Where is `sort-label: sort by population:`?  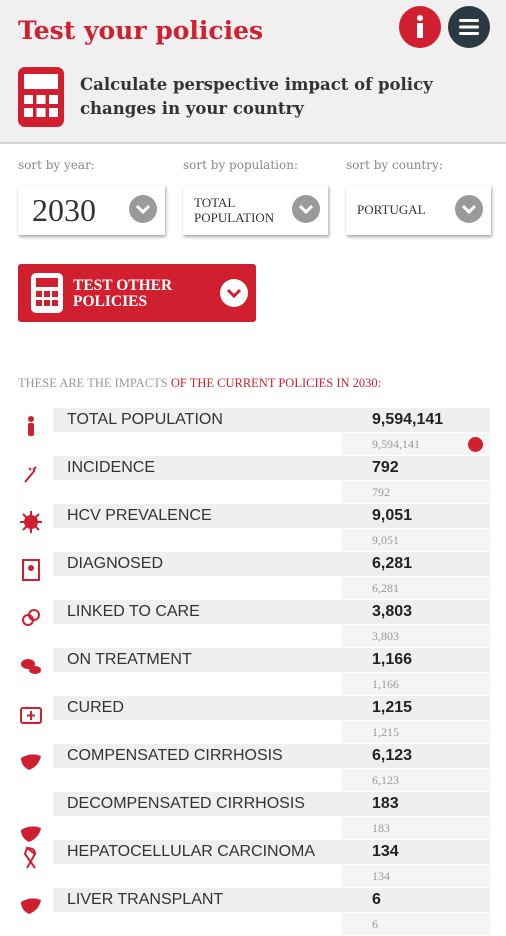 sort-label: sort by population: is located at coordinates (240, 165).